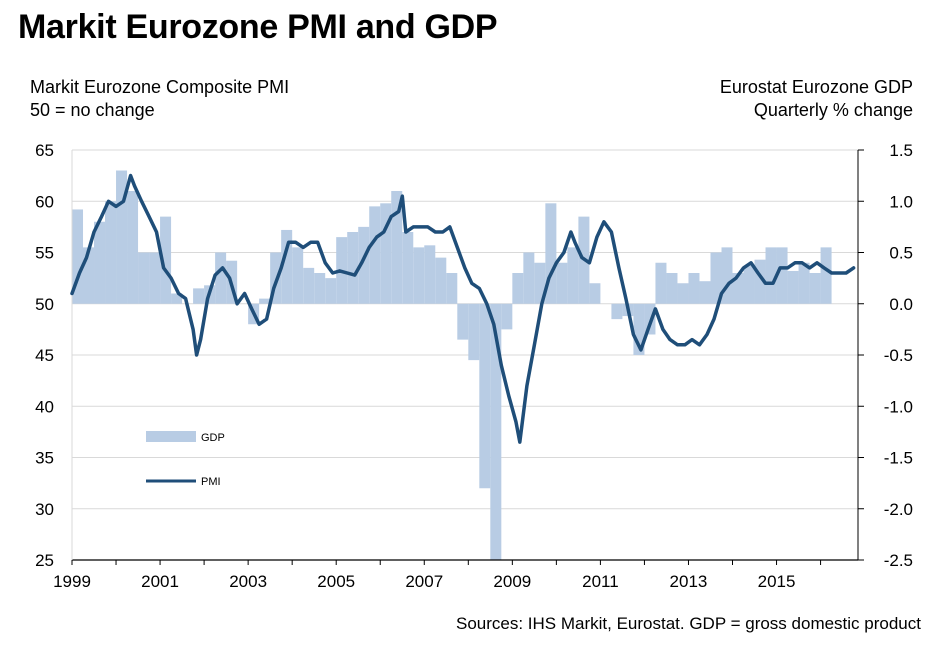  What do you see at coordinates (898, 560) in the screenshot?
I see `right-axis-tick-label: -2.5` at bounding box center [898, 560].